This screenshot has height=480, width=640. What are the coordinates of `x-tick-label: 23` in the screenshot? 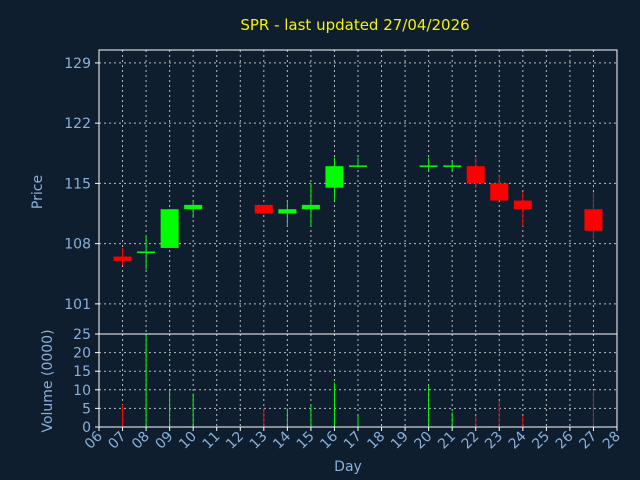 It's located at (494, 441).